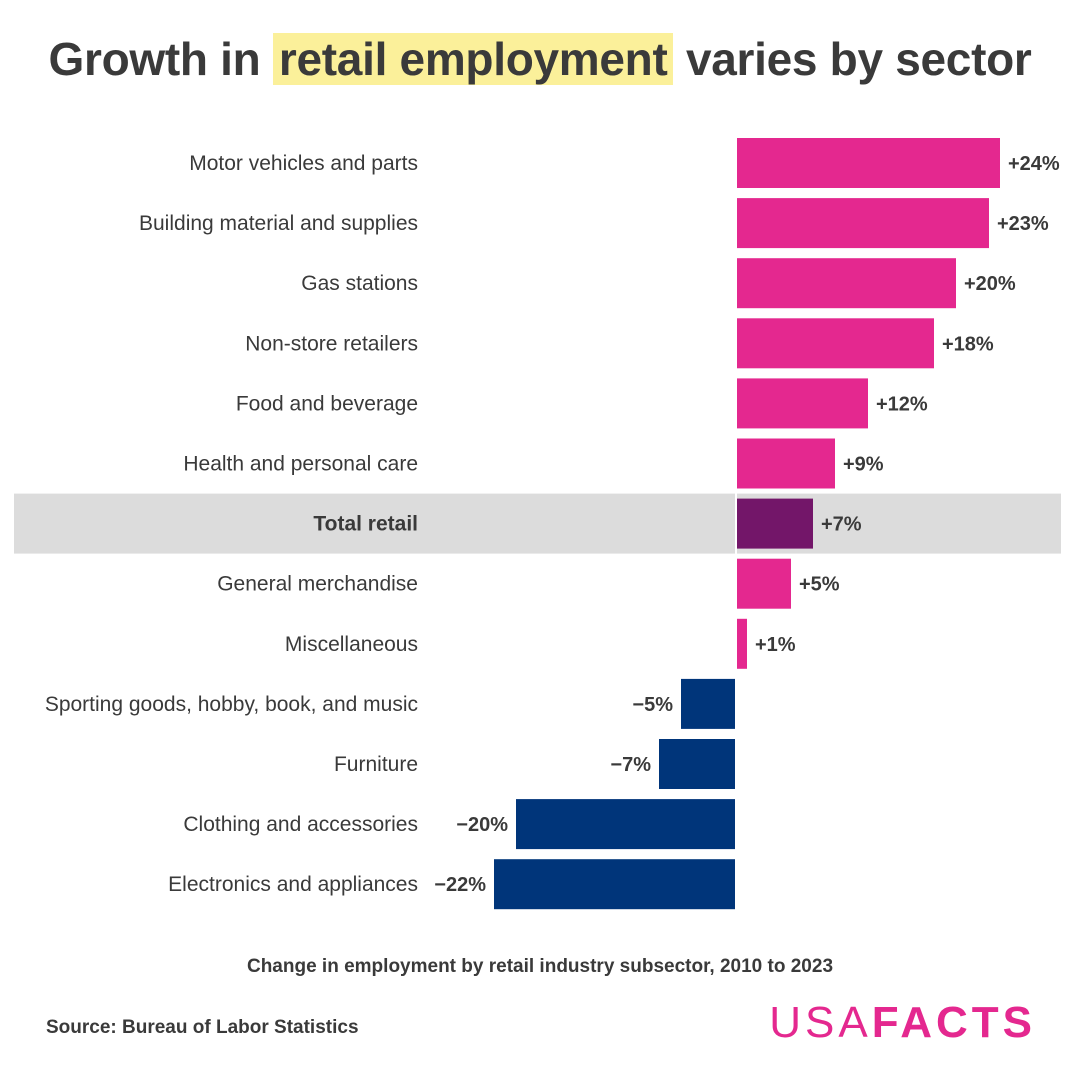 This screenshot has height=1080, width=1080. I want to click on data-label: +24%, so click(1034, 164).